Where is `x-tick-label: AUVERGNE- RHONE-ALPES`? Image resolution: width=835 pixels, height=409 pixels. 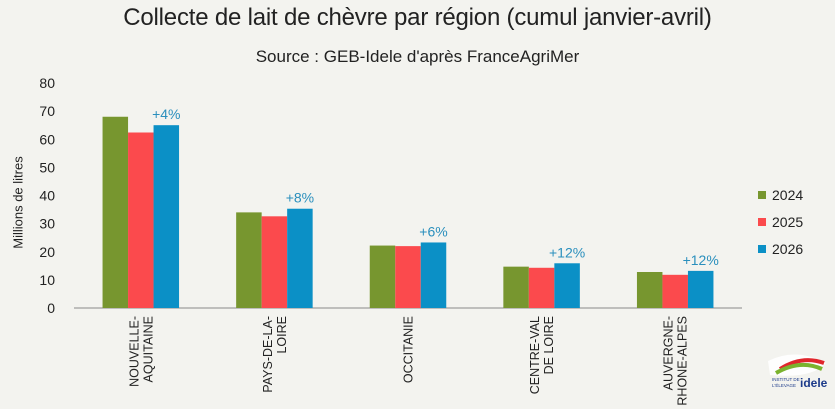 x-tick-label: AUVERGNE- RHONE-ALPES is located at coordinates (676, 361).